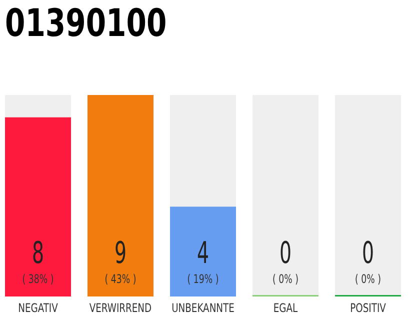 This screenshot has width=410, height=320. Describe the element at coordinates (203, 254) in the screenshot. I see `data-label: 4` at that location.